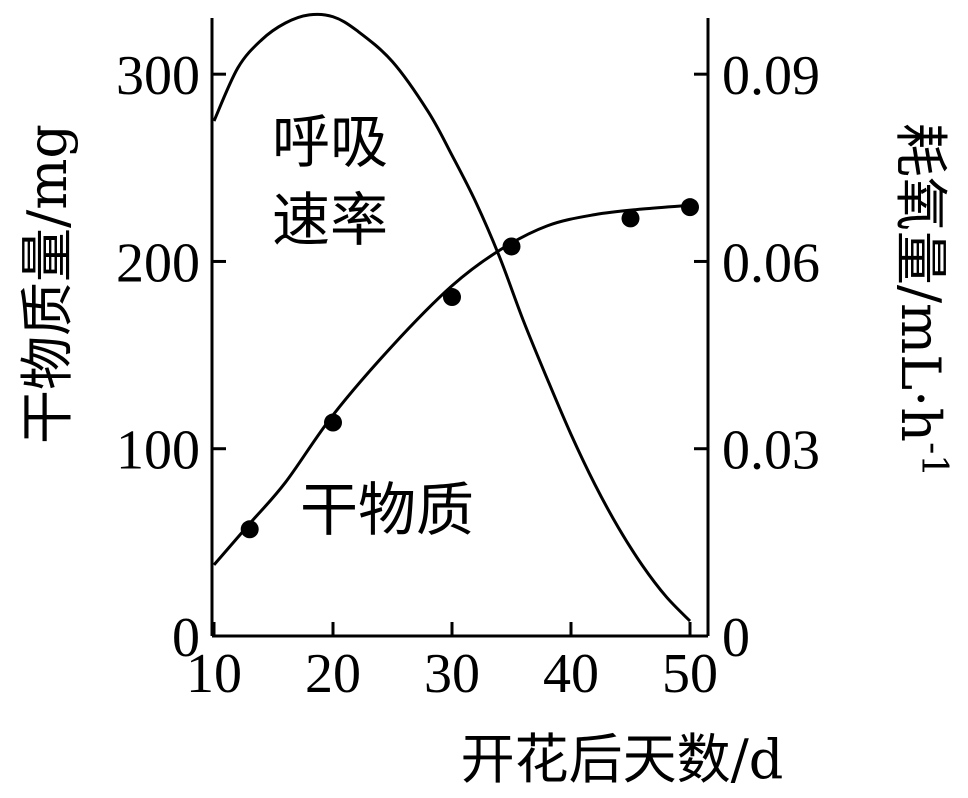 The width and height of the screenshot is (968, 798). I want to click on annotation-respiration-rate: 呼吸速率, so click(330, 181).